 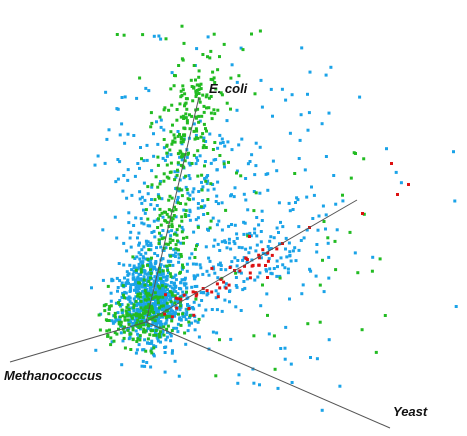 I want to click on axis-methanococcus, so click(x=78, y=342).